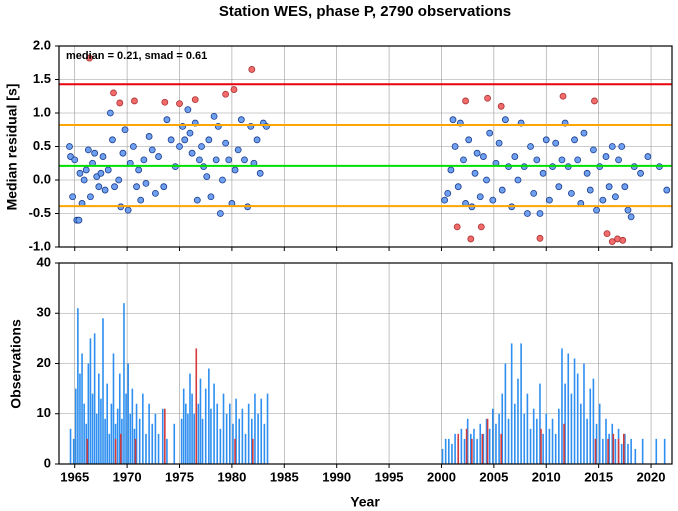  What do you see at coordinates (136, 56) in the screenshot?
I see `annotation: median = 0.21, smad = 0.61` at bounding box center [136, 56].